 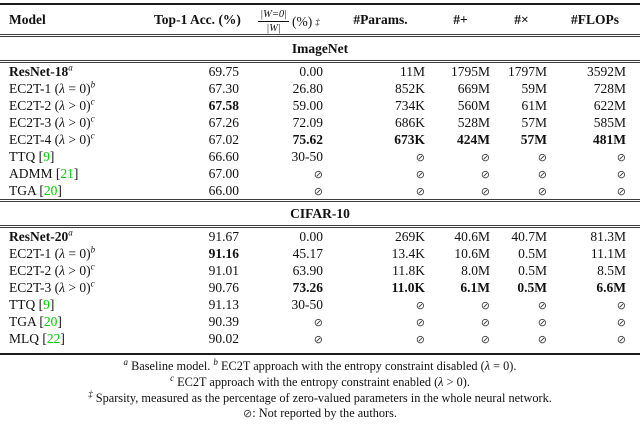 I want to click on cell-value: 59M, so click(x=534, y=88).